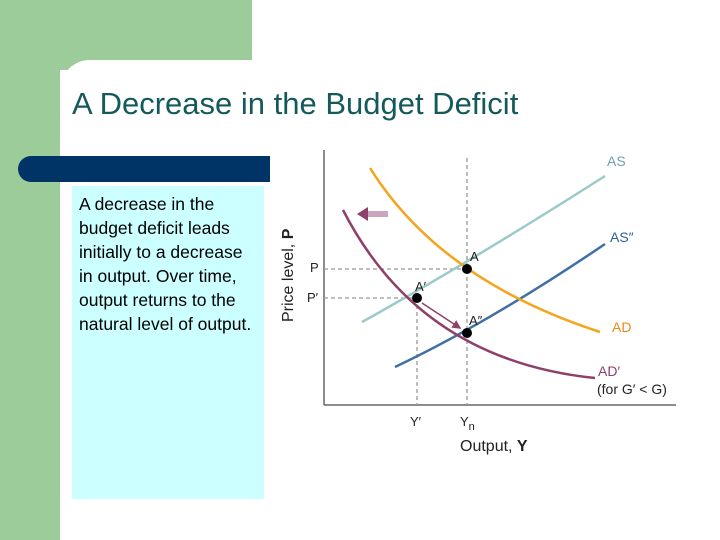 This screenshot has height=540, width=720. Describe the element at coordinates (476, 320) in the screenshot. I see `label-a-double-prime: A″` at that location.